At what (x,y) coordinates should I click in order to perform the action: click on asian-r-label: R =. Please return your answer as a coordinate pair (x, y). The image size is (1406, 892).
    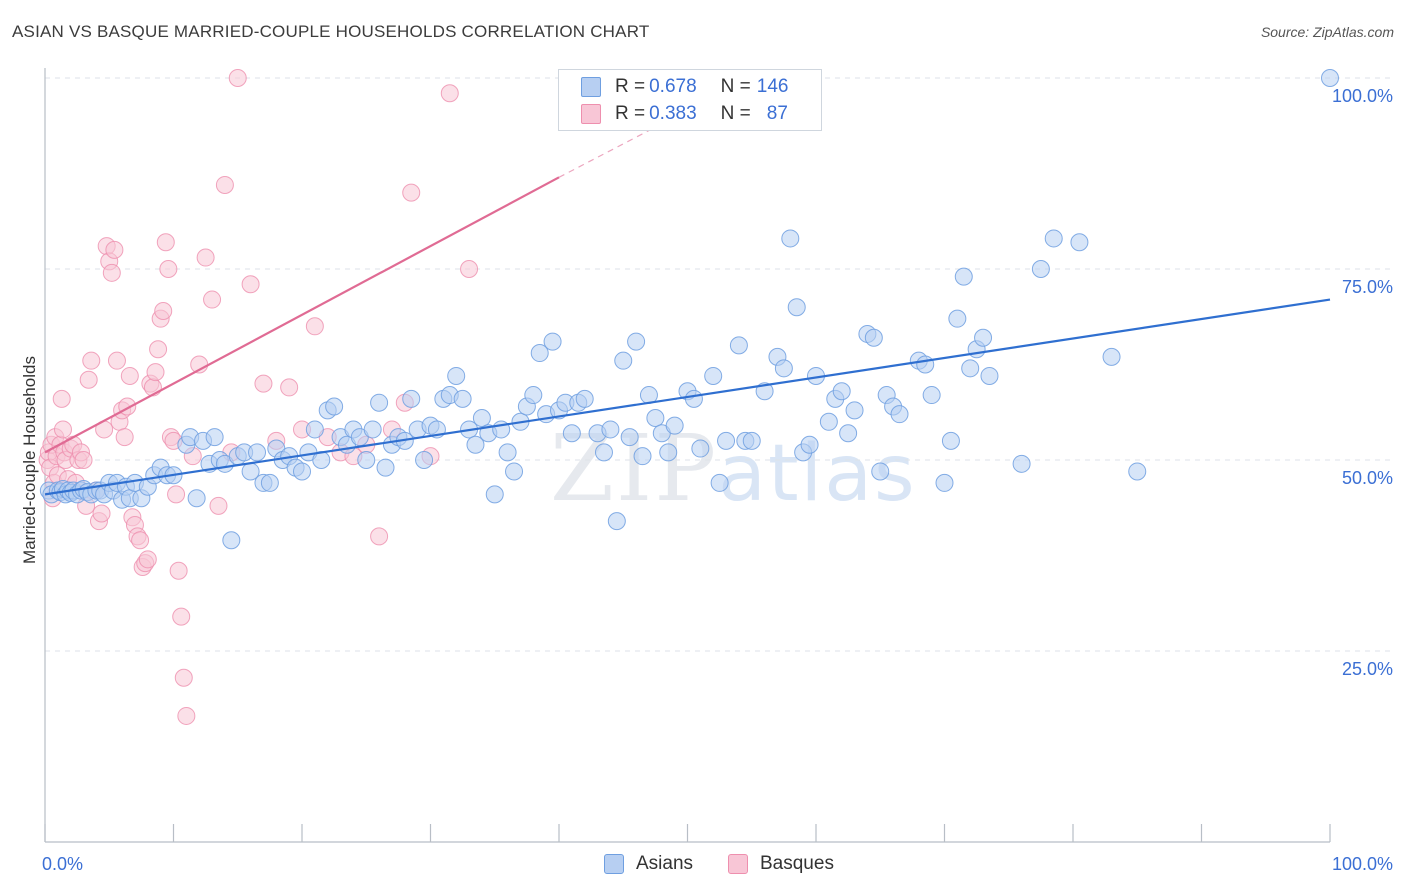
    Looking at the image, I should click on (630, 86).